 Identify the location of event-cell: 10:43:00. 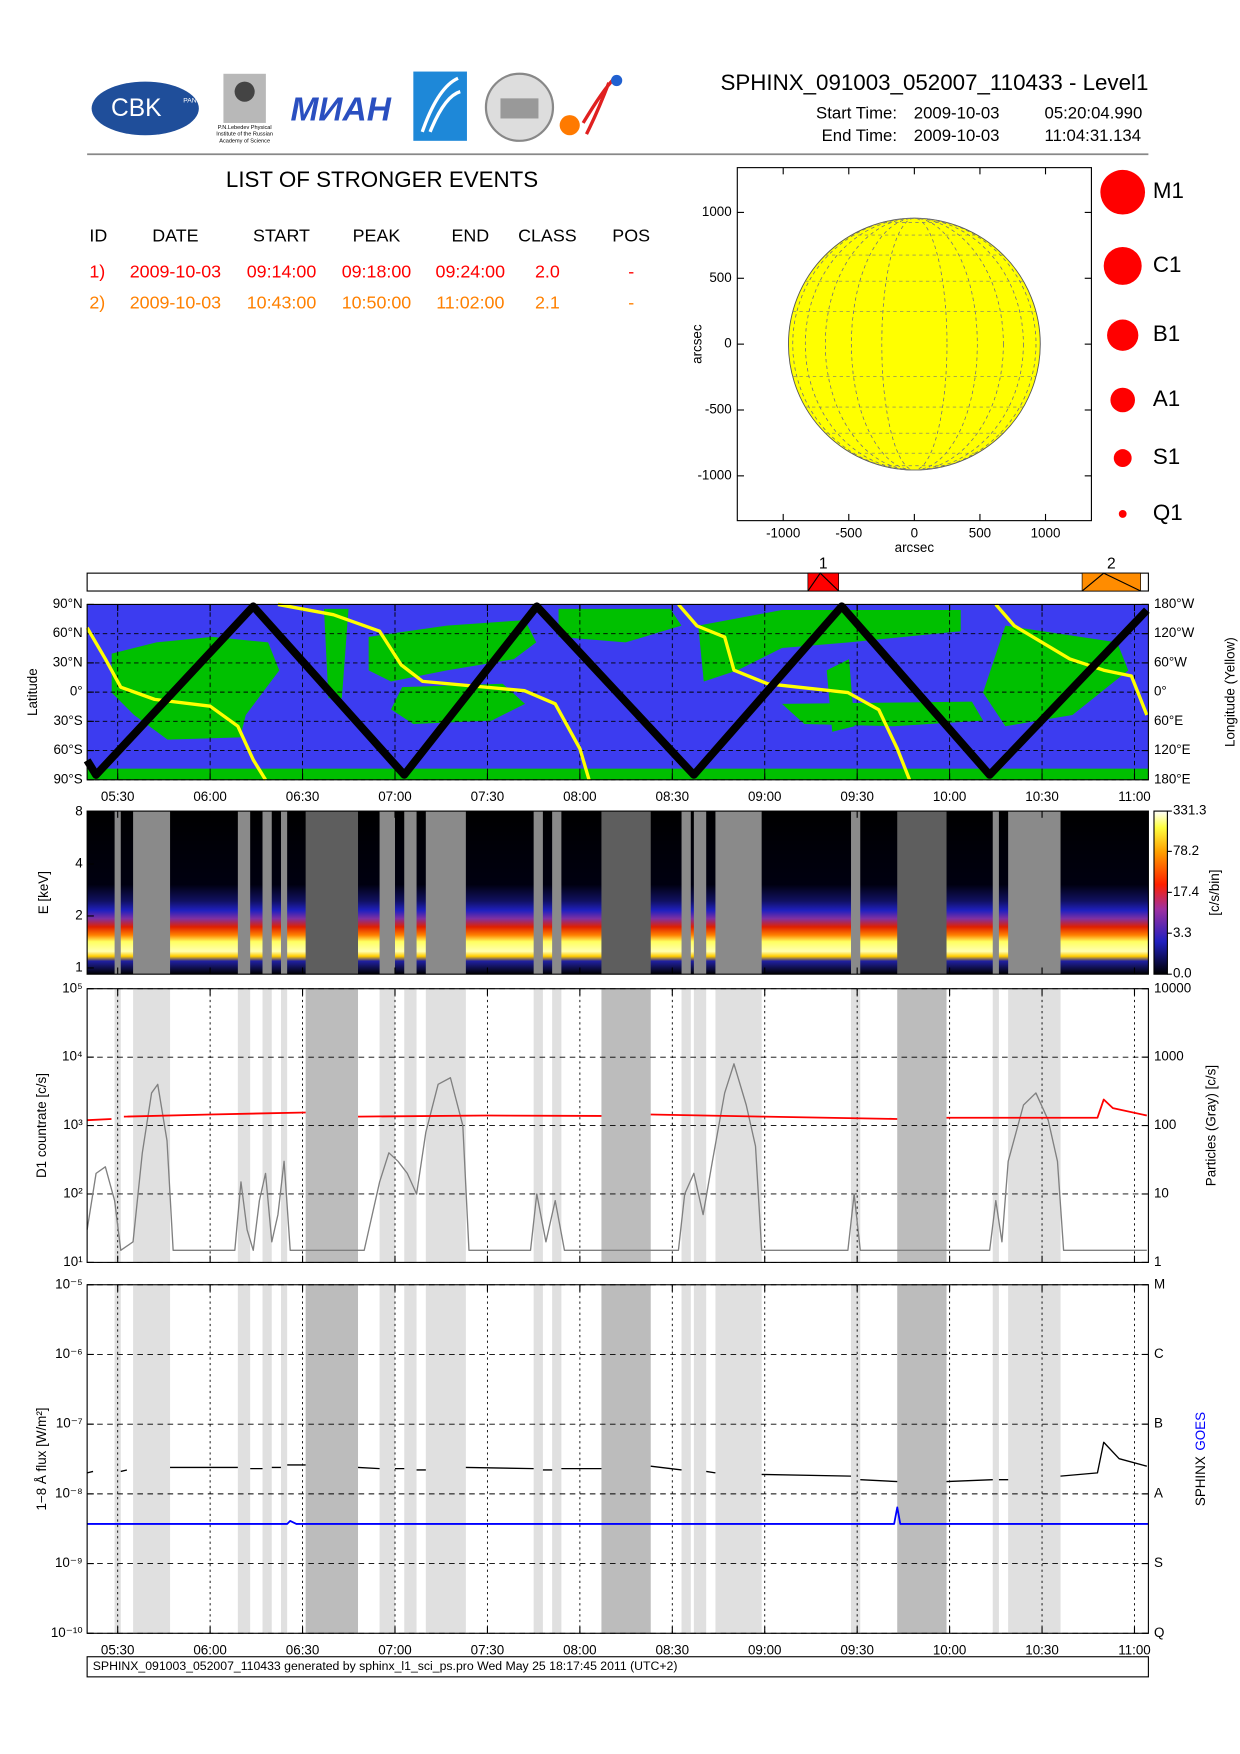
(282, 303).